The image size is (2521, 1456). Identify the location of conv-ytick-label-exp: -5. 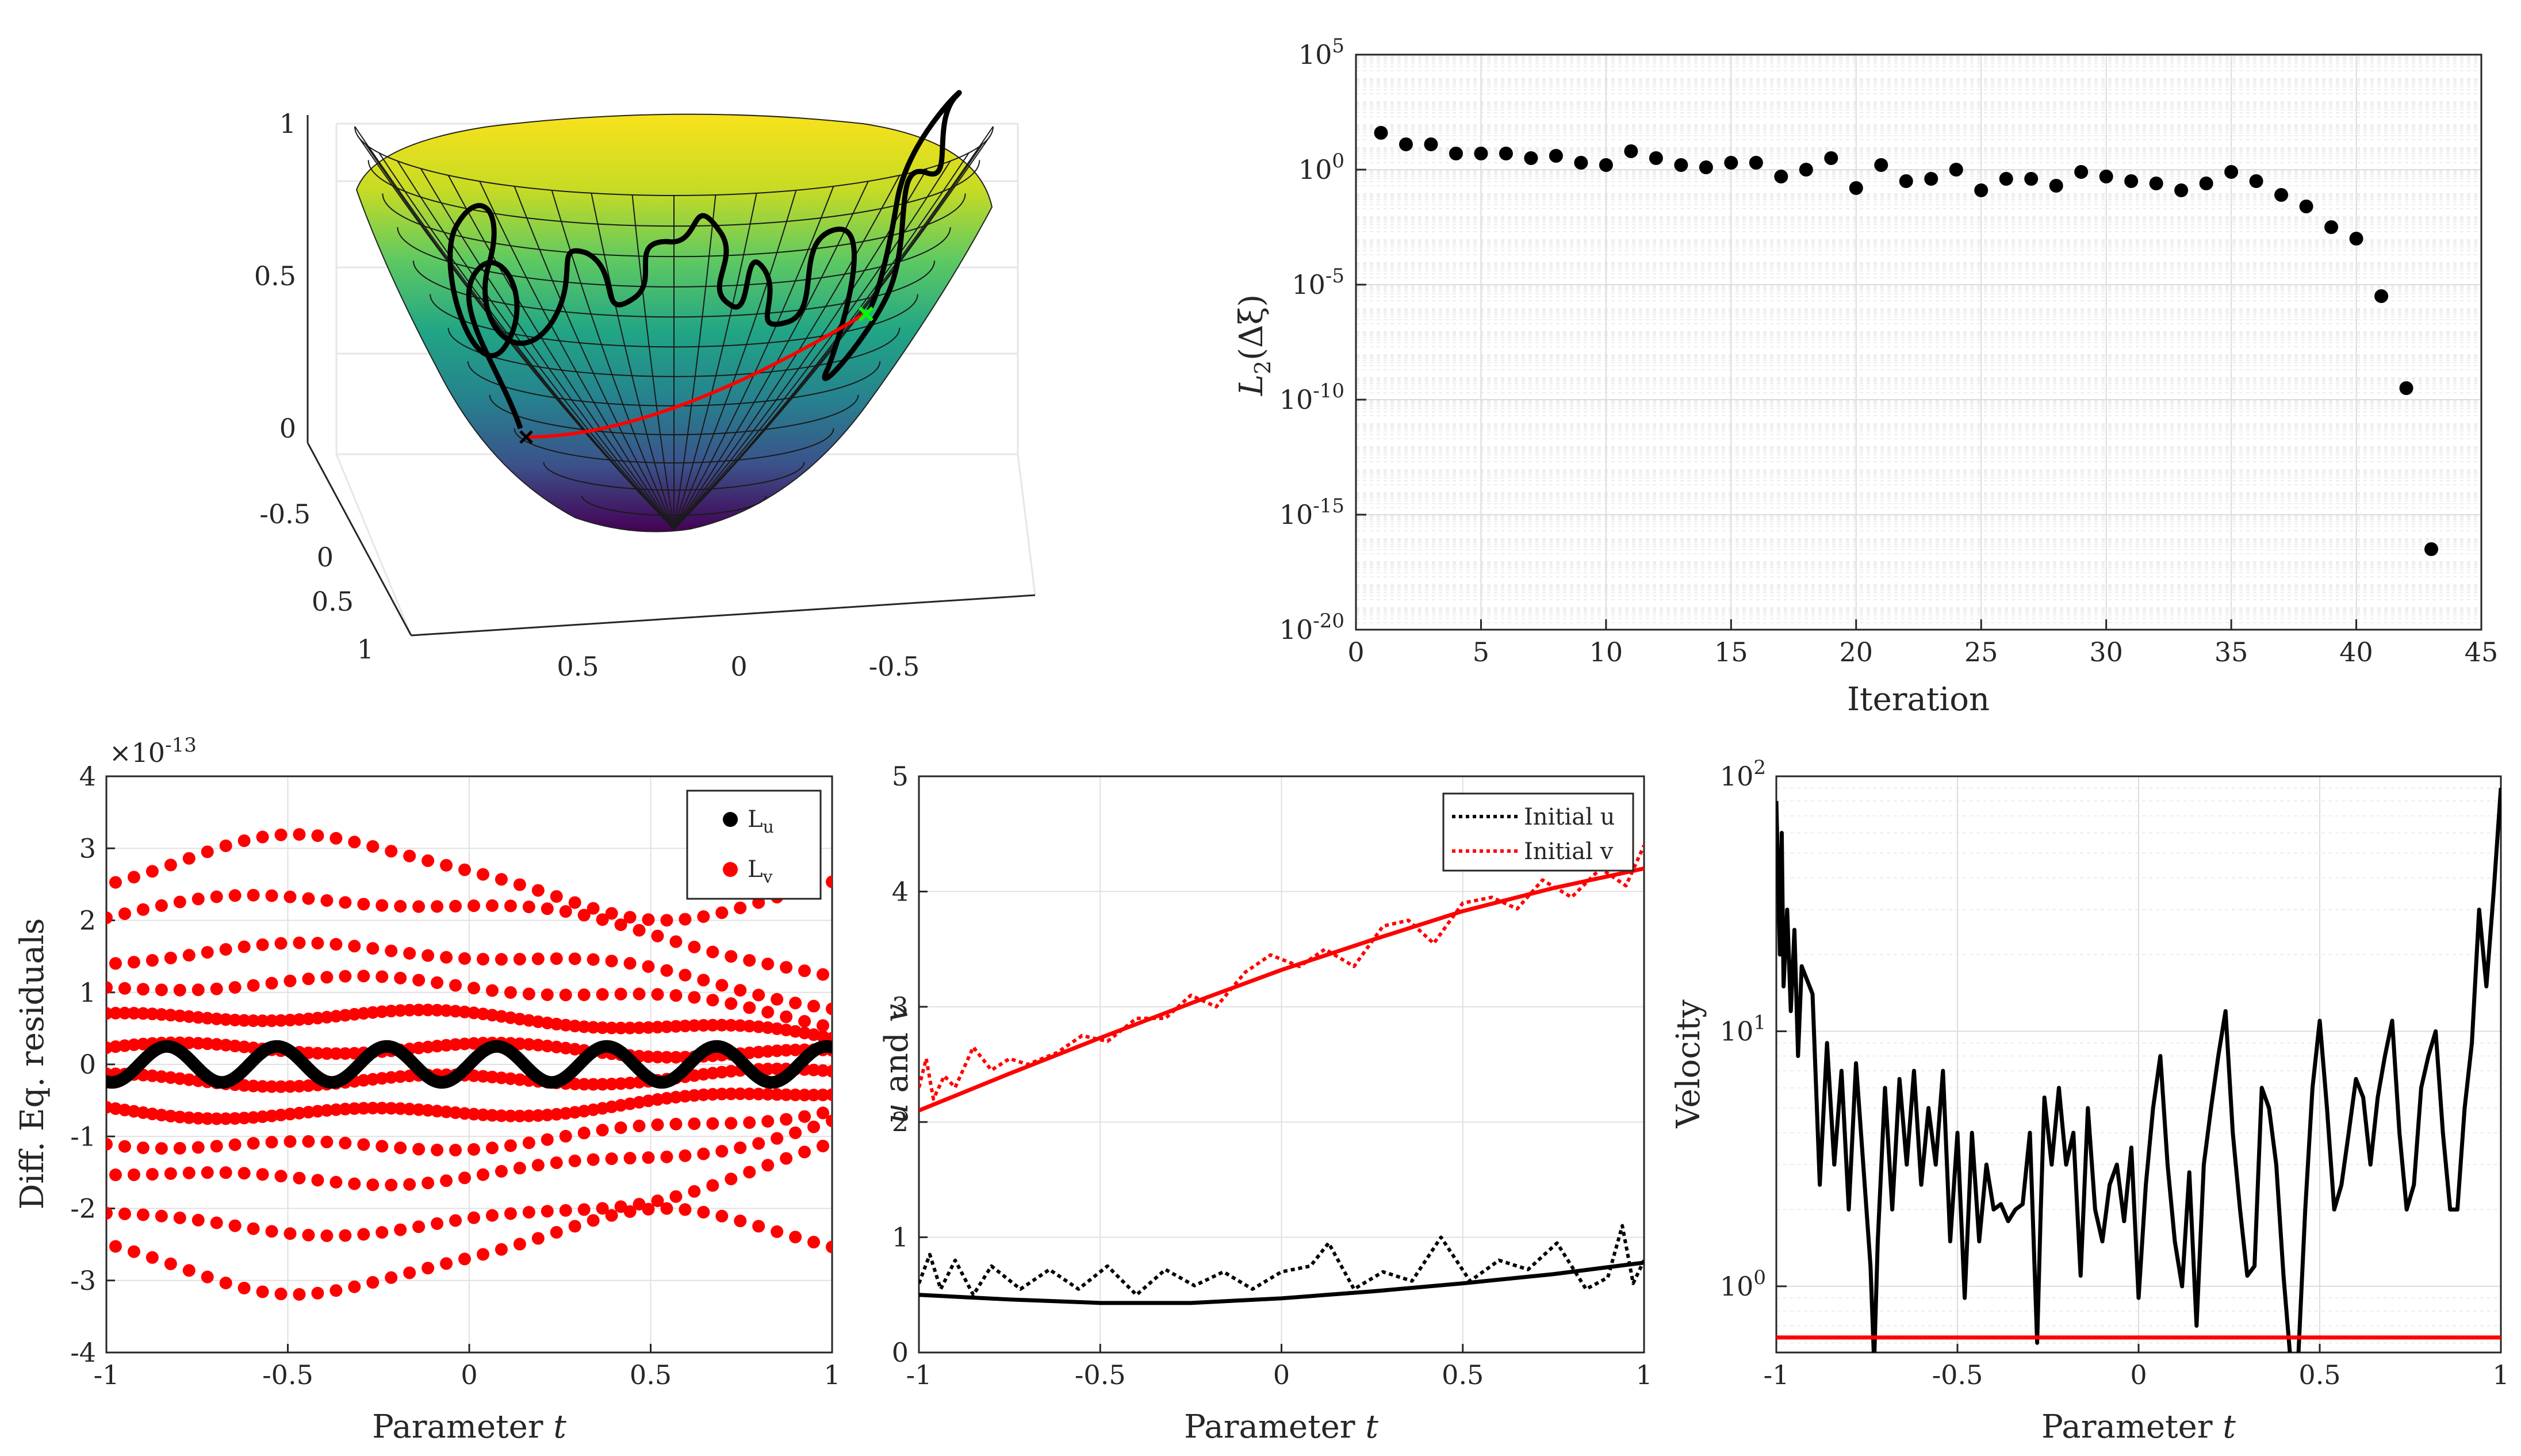
(1334, 276).